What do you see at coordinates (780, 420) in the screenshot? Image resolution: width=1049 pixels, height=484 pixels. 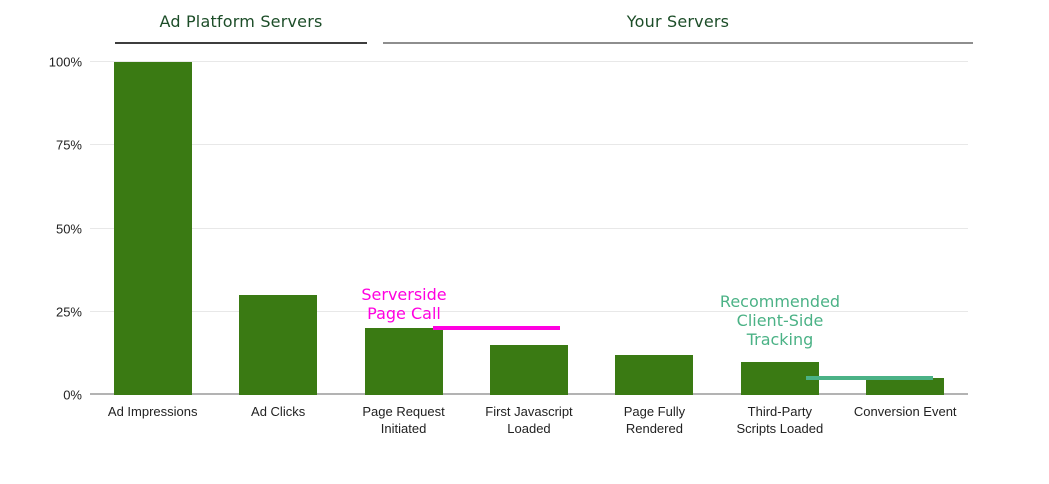 I see `x-label-third-party-scripts-loaded: Third-Party Scripts Loaded` at bounding box center [780, 420].